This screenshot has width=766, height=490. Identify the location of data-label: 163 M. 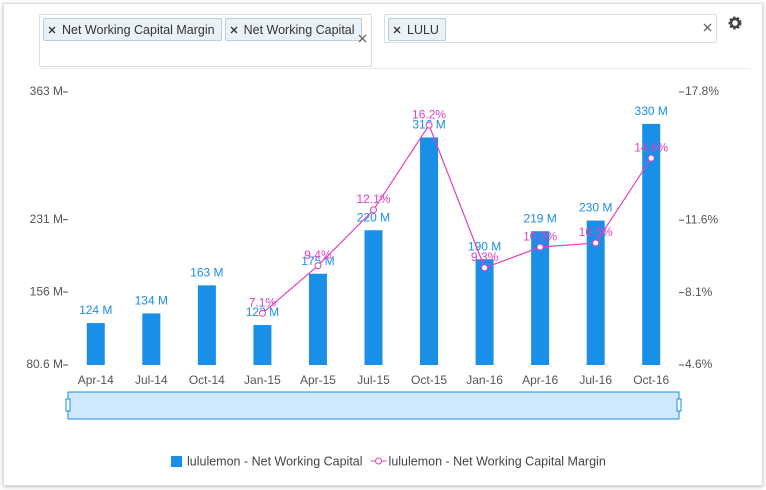
(206, 273).